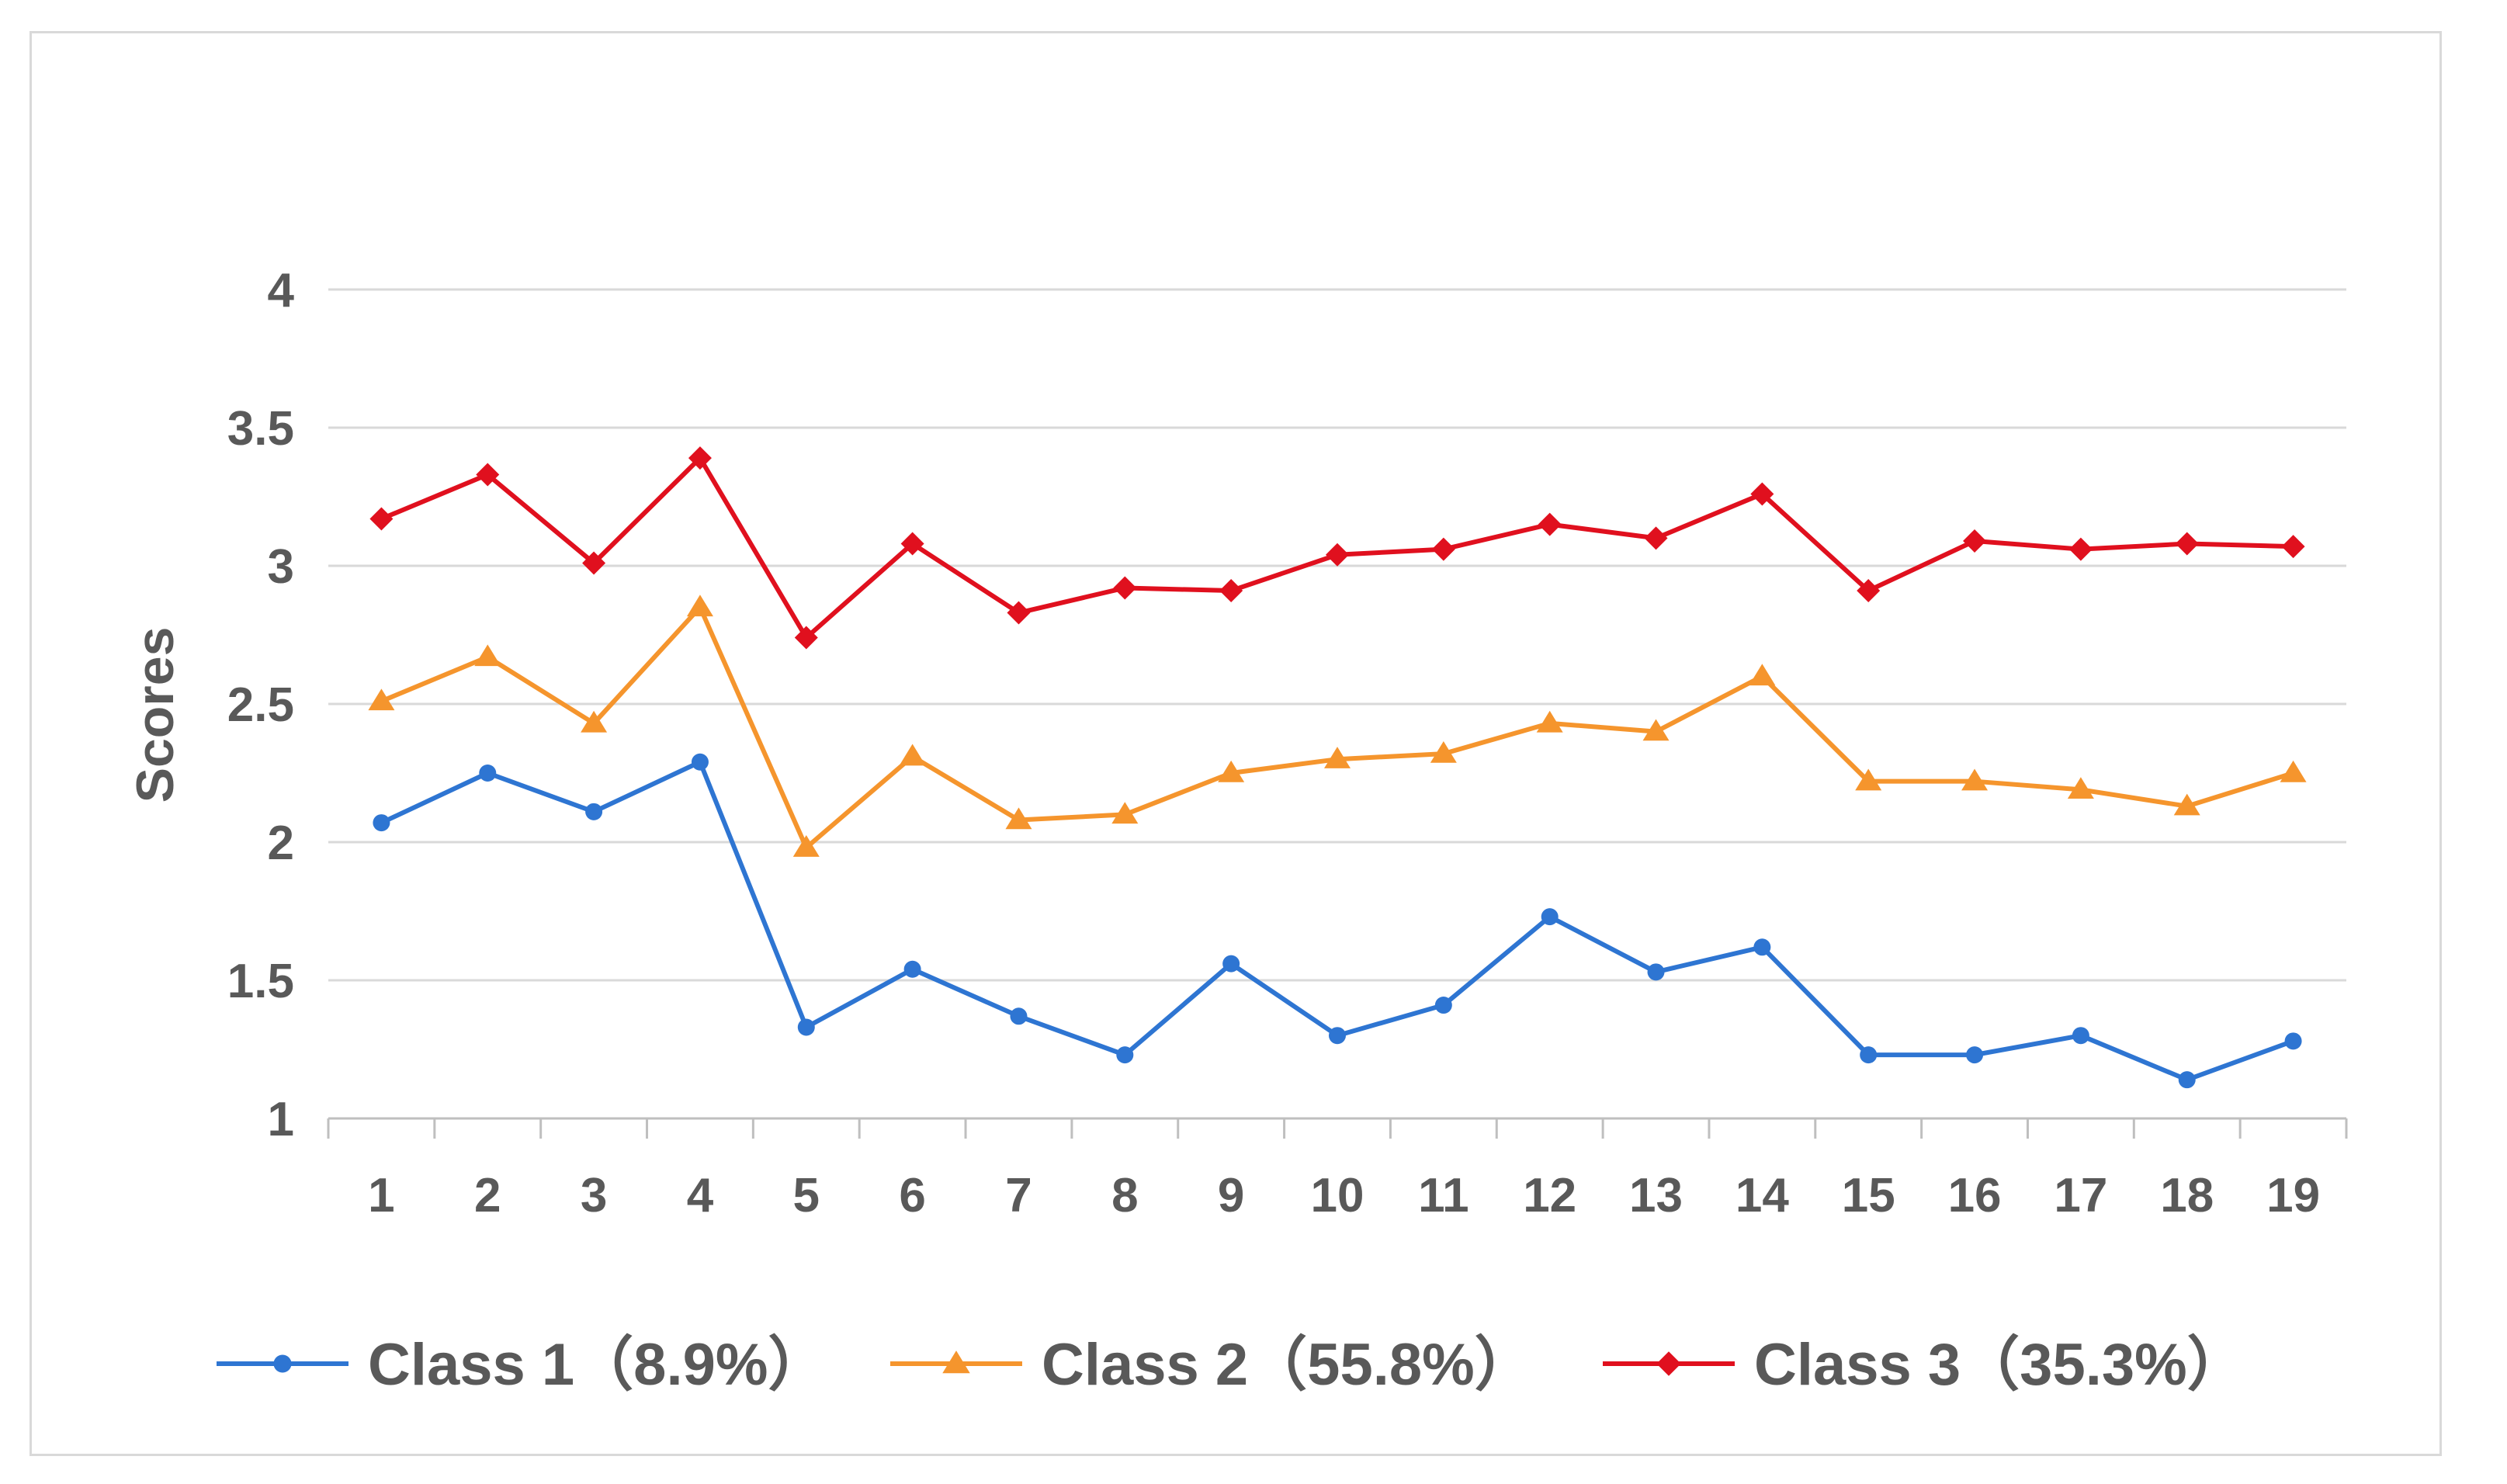 The image size is (2507, 1484). Describe the element at coordinates (1124, 1195) in the screenshot. I see `x-tick-label: 8` at that location.